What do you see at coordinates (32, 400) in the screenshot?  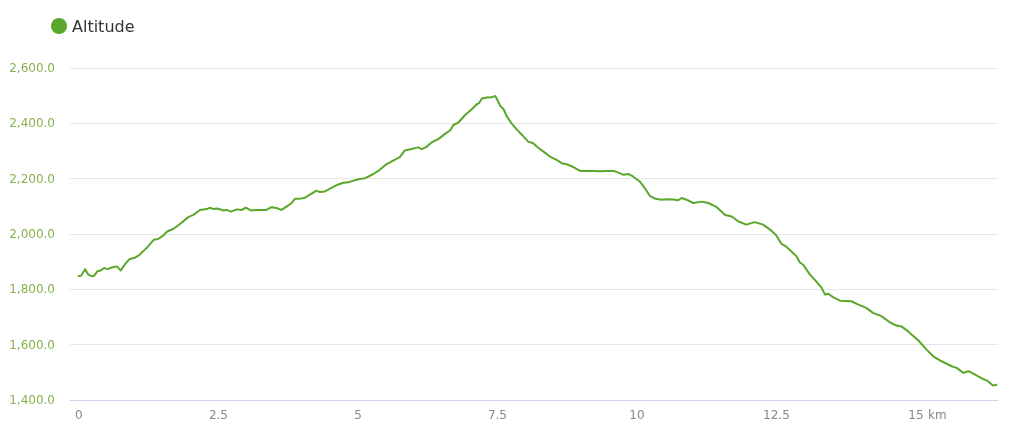 I see `y-tick-label: 1,400.0` at bounding box center [32, 400].